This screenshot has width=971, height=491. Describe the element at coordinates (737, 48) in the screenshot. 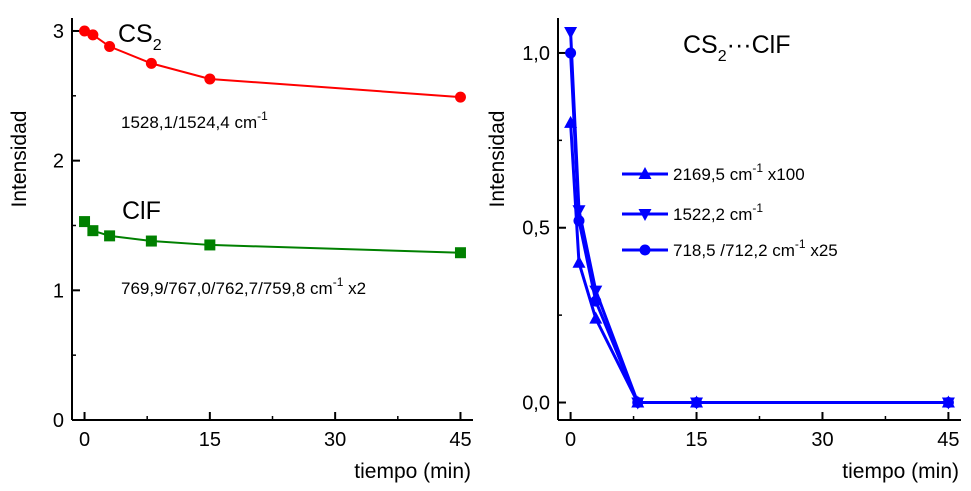

I see `right-chart-title: CS2···ClF` at that location.